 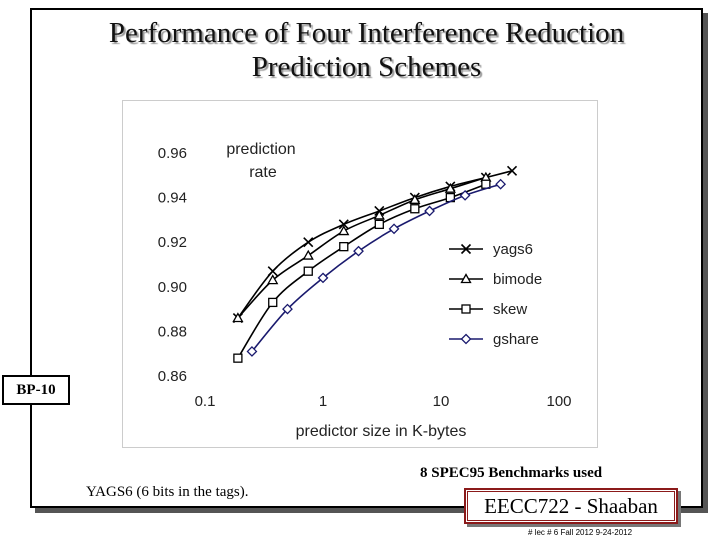 What do you see at coordinates (263, 172) in the screenshot?
I see `y-axis-label-line2: rate` at bounding box center [263, 172].